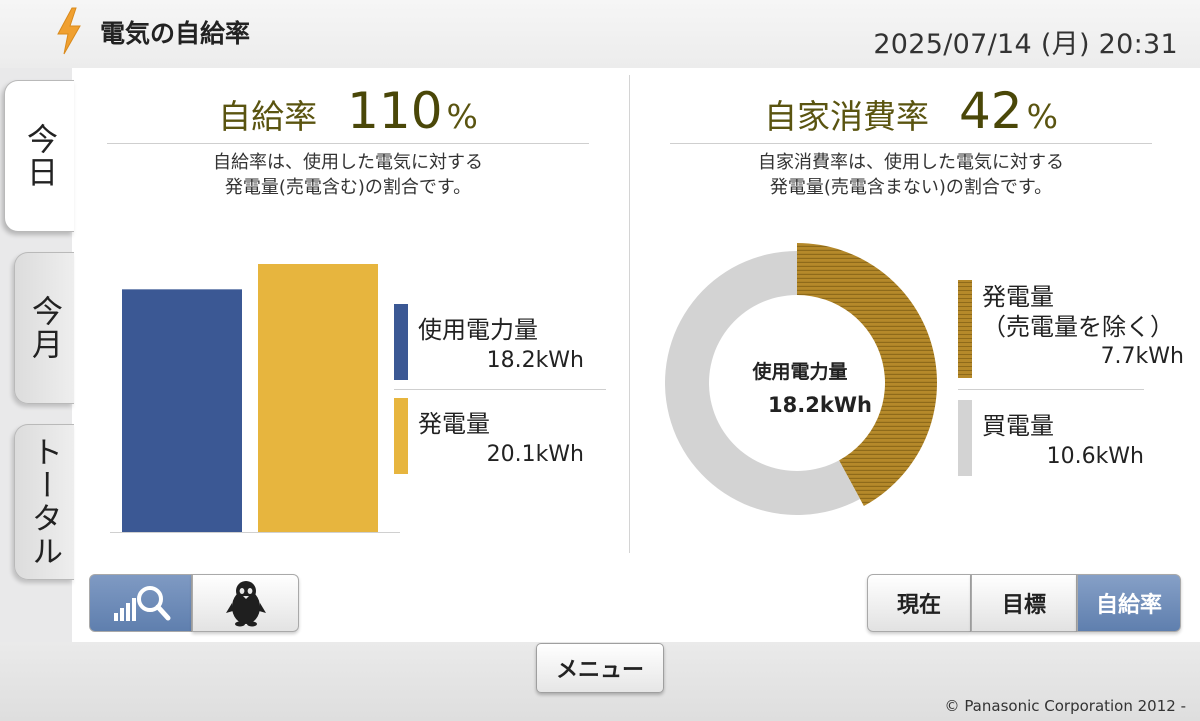 The height and width of the screenshot is (721, 1200). Describe the element at coordinates (348, 162) in the screenshot. I see `self-sufficiency-description-line1: 自給率は、使用した電気に対する` at that location.